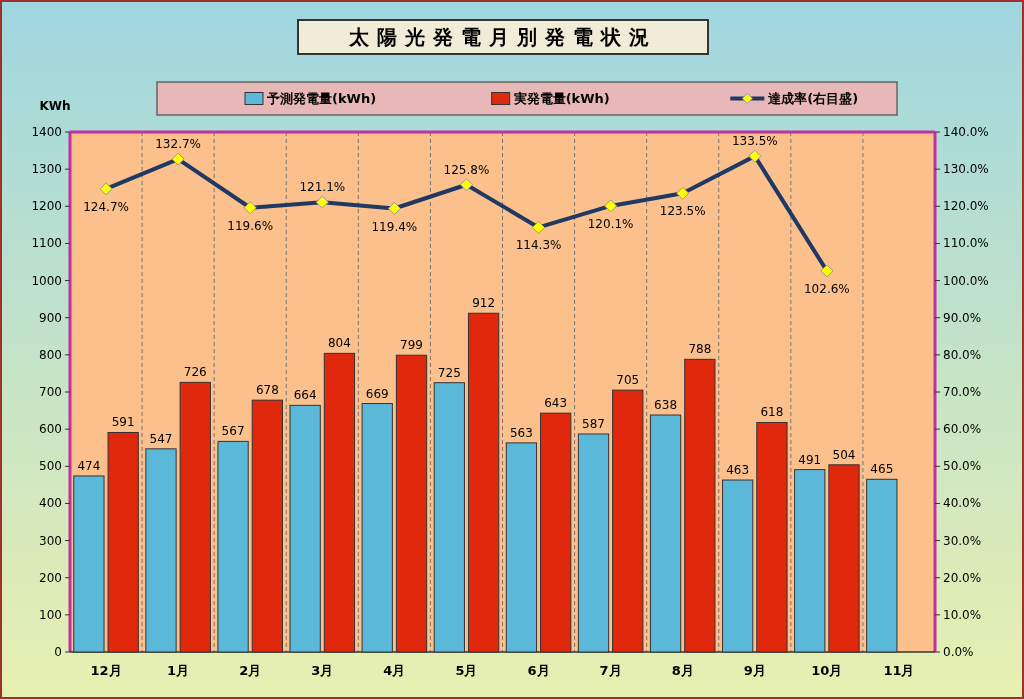 This screenshot has width=1024, height=699. What do you see at coordinates (966, 280) in the screenshot?
I see `y2-tick-label: 100.0%` at bounding box center [966, 280].